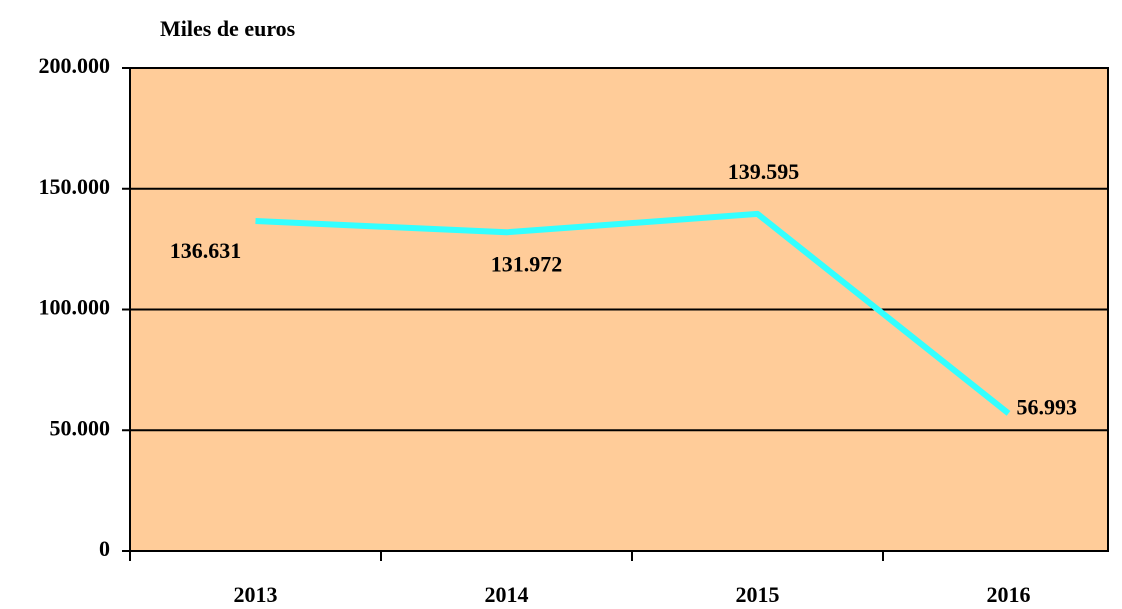 The height and width of the screenshot is (609, 1122). I want to click on x-tick-label: 2013, so click(256, 594).